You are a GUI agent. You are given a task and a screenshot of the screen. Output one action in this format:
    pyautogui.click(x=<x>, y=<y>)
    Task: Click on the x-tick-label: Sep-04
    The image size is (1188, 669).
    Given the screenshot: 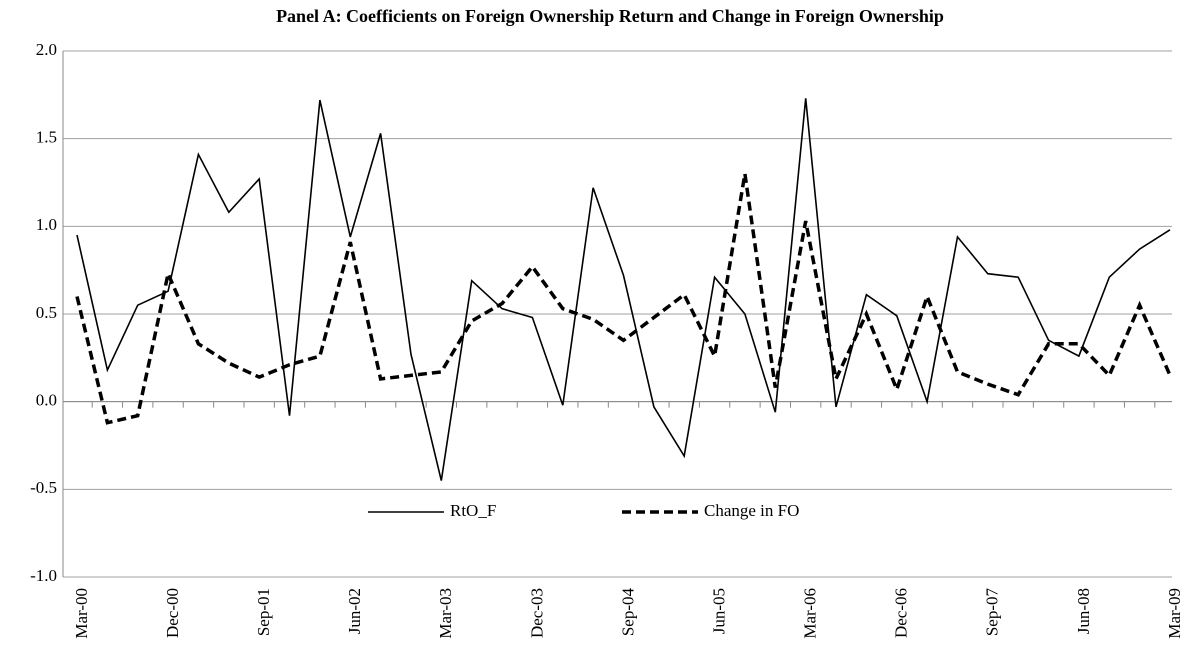 What is the action you would take?
    pyautogui.click(x=627, y=612)
    